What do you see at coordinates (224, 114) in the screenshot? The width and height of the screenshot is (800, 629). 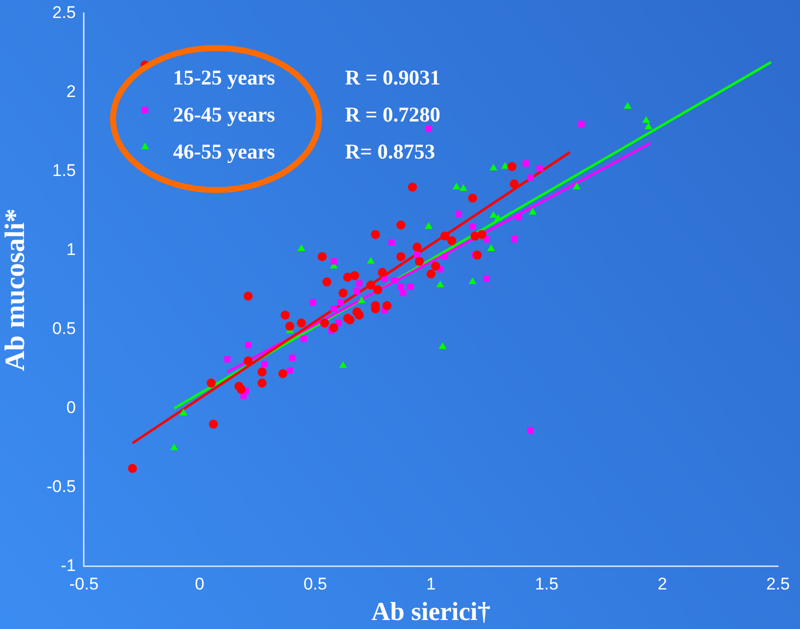 I see `legend-label: 26-45 years` at bounding box center [224, 114].